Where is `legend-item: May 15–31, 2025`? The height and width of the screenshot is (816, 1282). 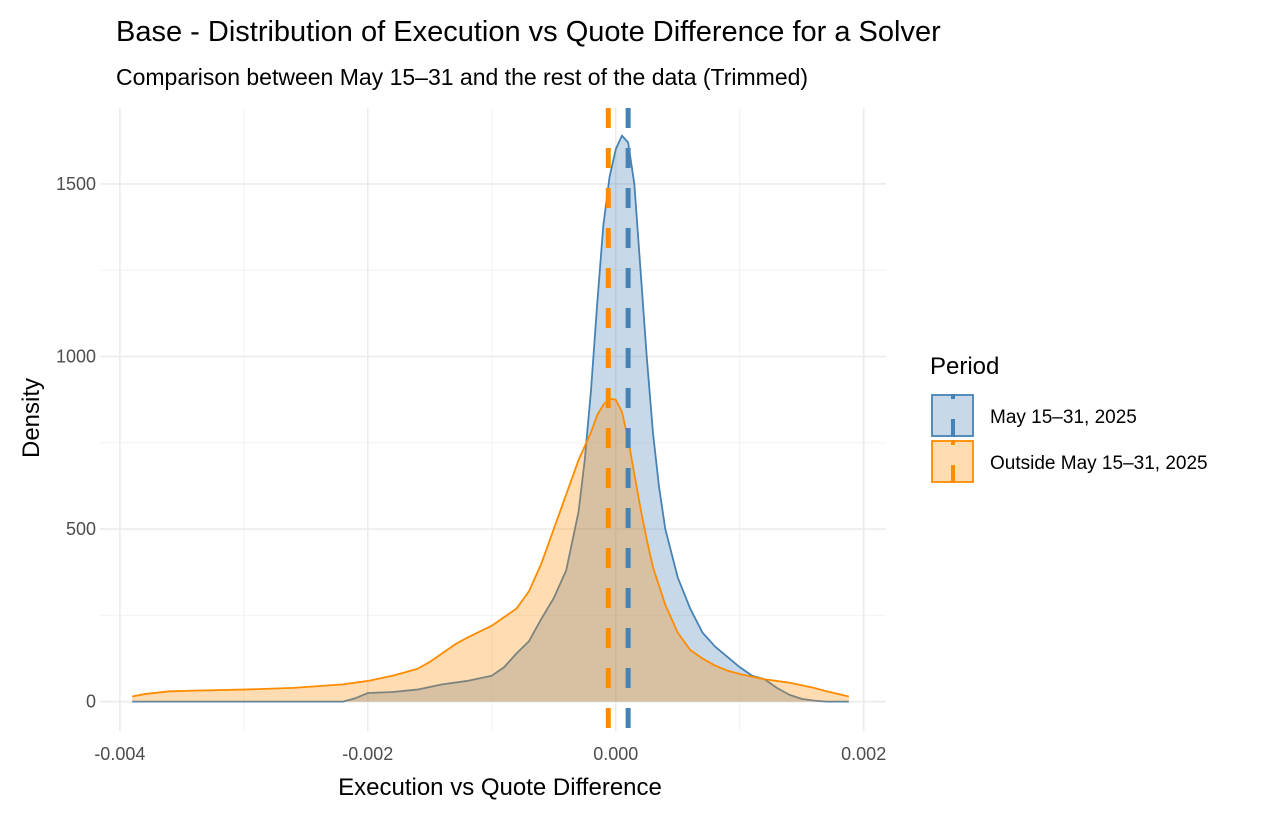
legend-item: May 15–31, 2025 is located at coordinates (1034, 415).